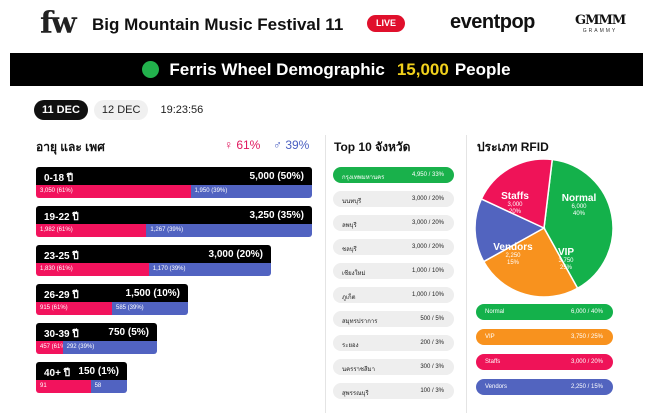 Image resolution: width=653 pixels, height=418 pixels. Describe the element at coordinates (276, 176) in the screenshot. I see `age-range-value: 5,000 (50%)` at that location.